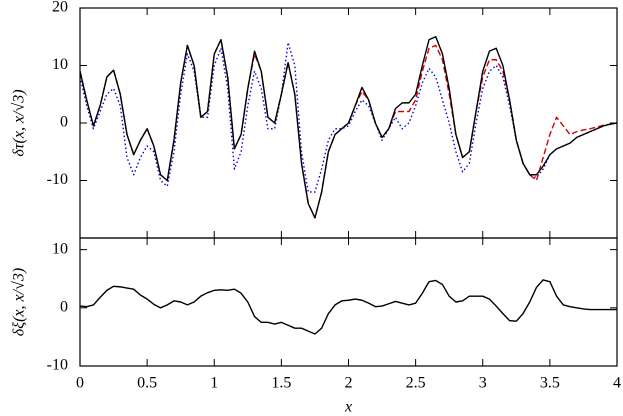 The height and width of the screenshot is (416, 623). I want to click on y-axis-label: δξ(x, x/√3), so click(19, 302).